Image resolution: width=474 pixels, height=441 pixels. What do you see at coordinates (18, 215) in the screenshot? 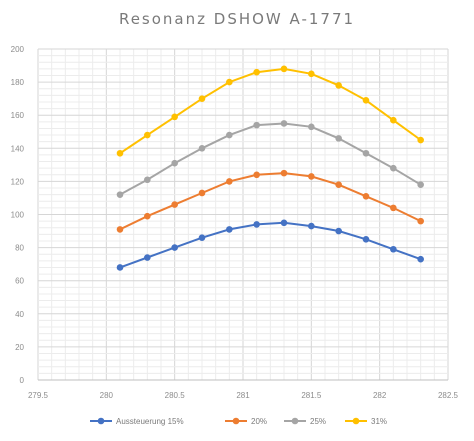
I see `y-tick-label: 100` at bounding box center [18, 215].